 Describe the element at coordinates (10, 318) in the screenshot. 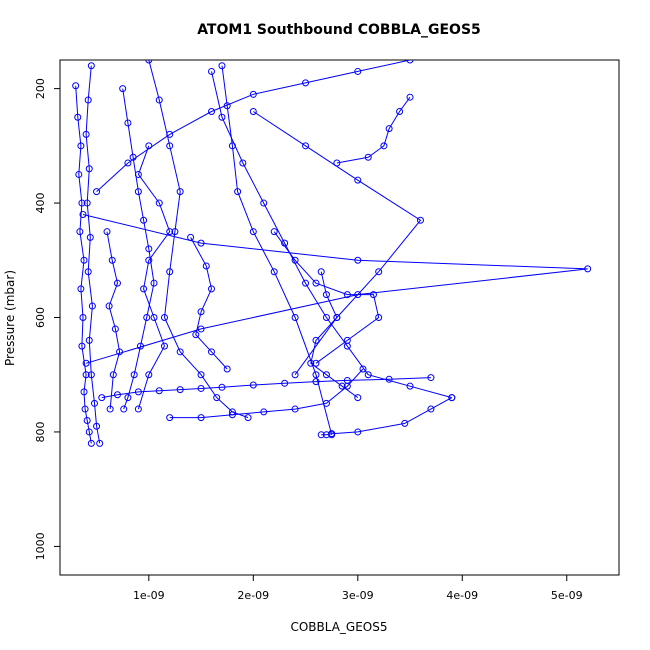

I see `y-axis-label: Pressure (mbar)` at that location.